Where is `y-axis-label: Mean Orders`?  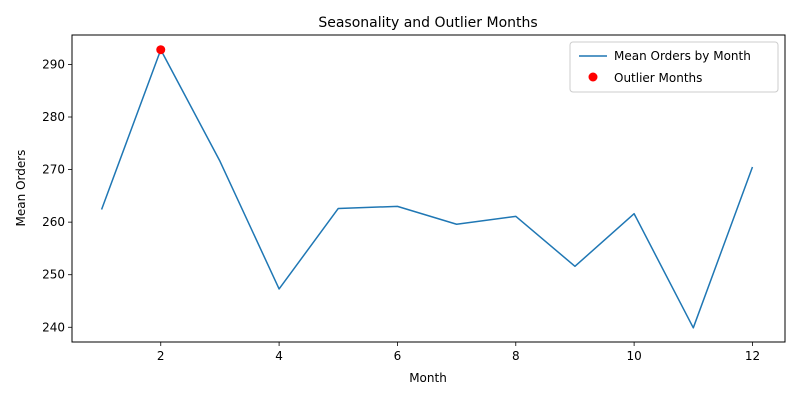 y-axis-label: Mean Orders is located at coordinates (21, 188).